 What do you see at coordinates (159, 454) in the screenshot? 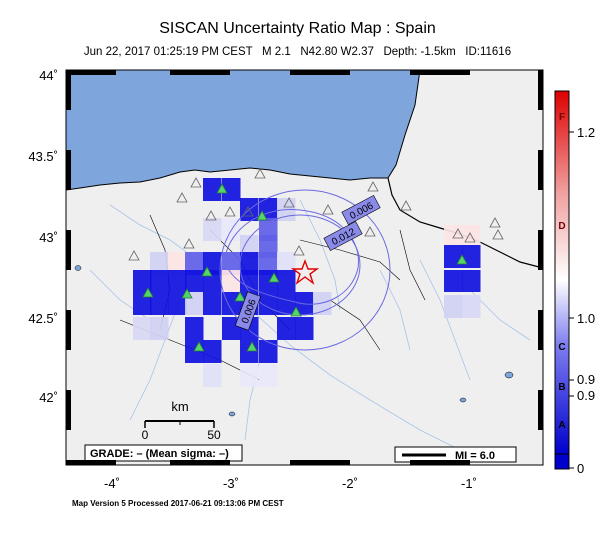
I see `svg-text: GRADE: – (Mean sigma: –)` at bounding box center [159, 454].